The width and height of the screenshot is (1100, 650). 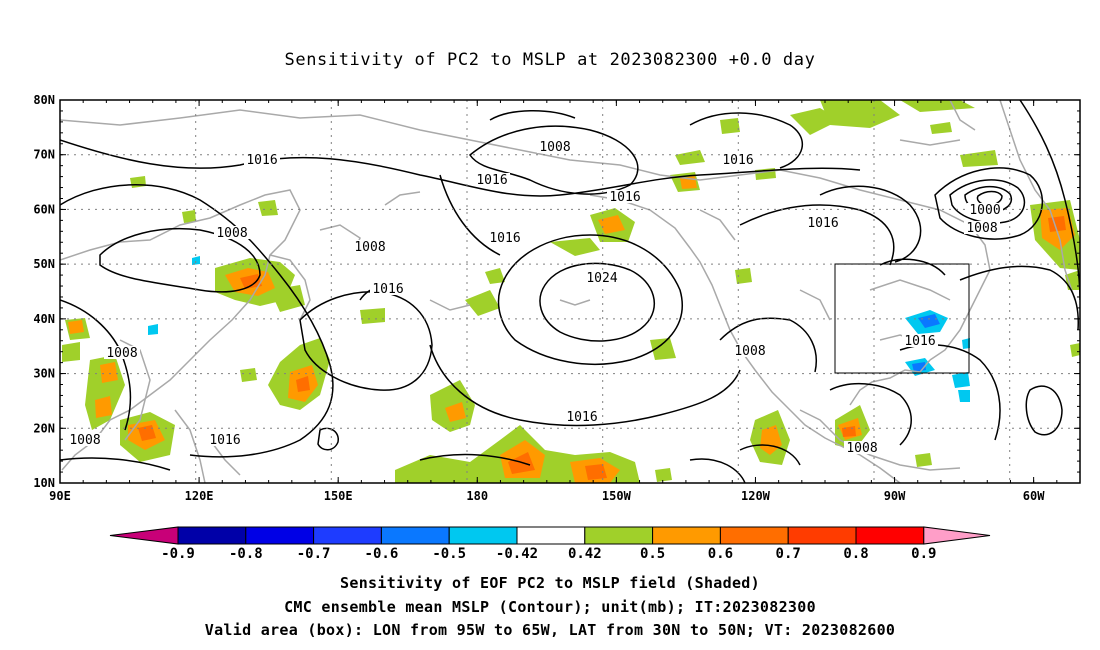 I want to click on colorbar-over-triangle, so click(x=957, y=535).